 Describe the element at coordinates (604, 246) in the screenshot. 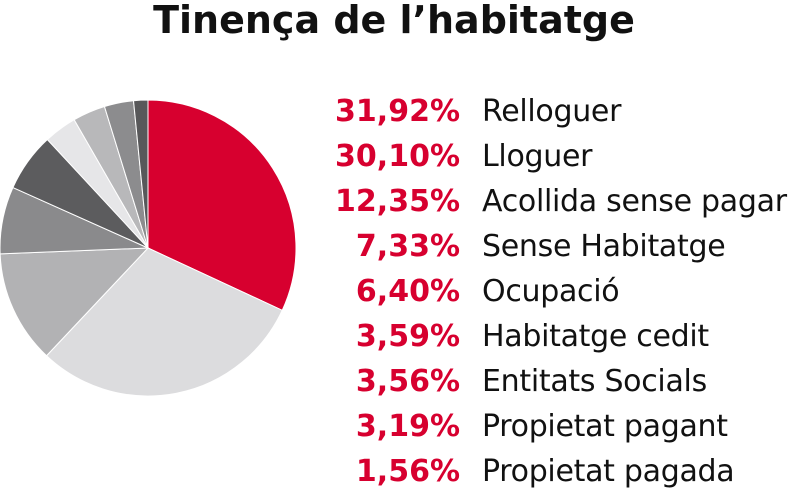

I see `legend-label: Sense Habitatge` at that location.